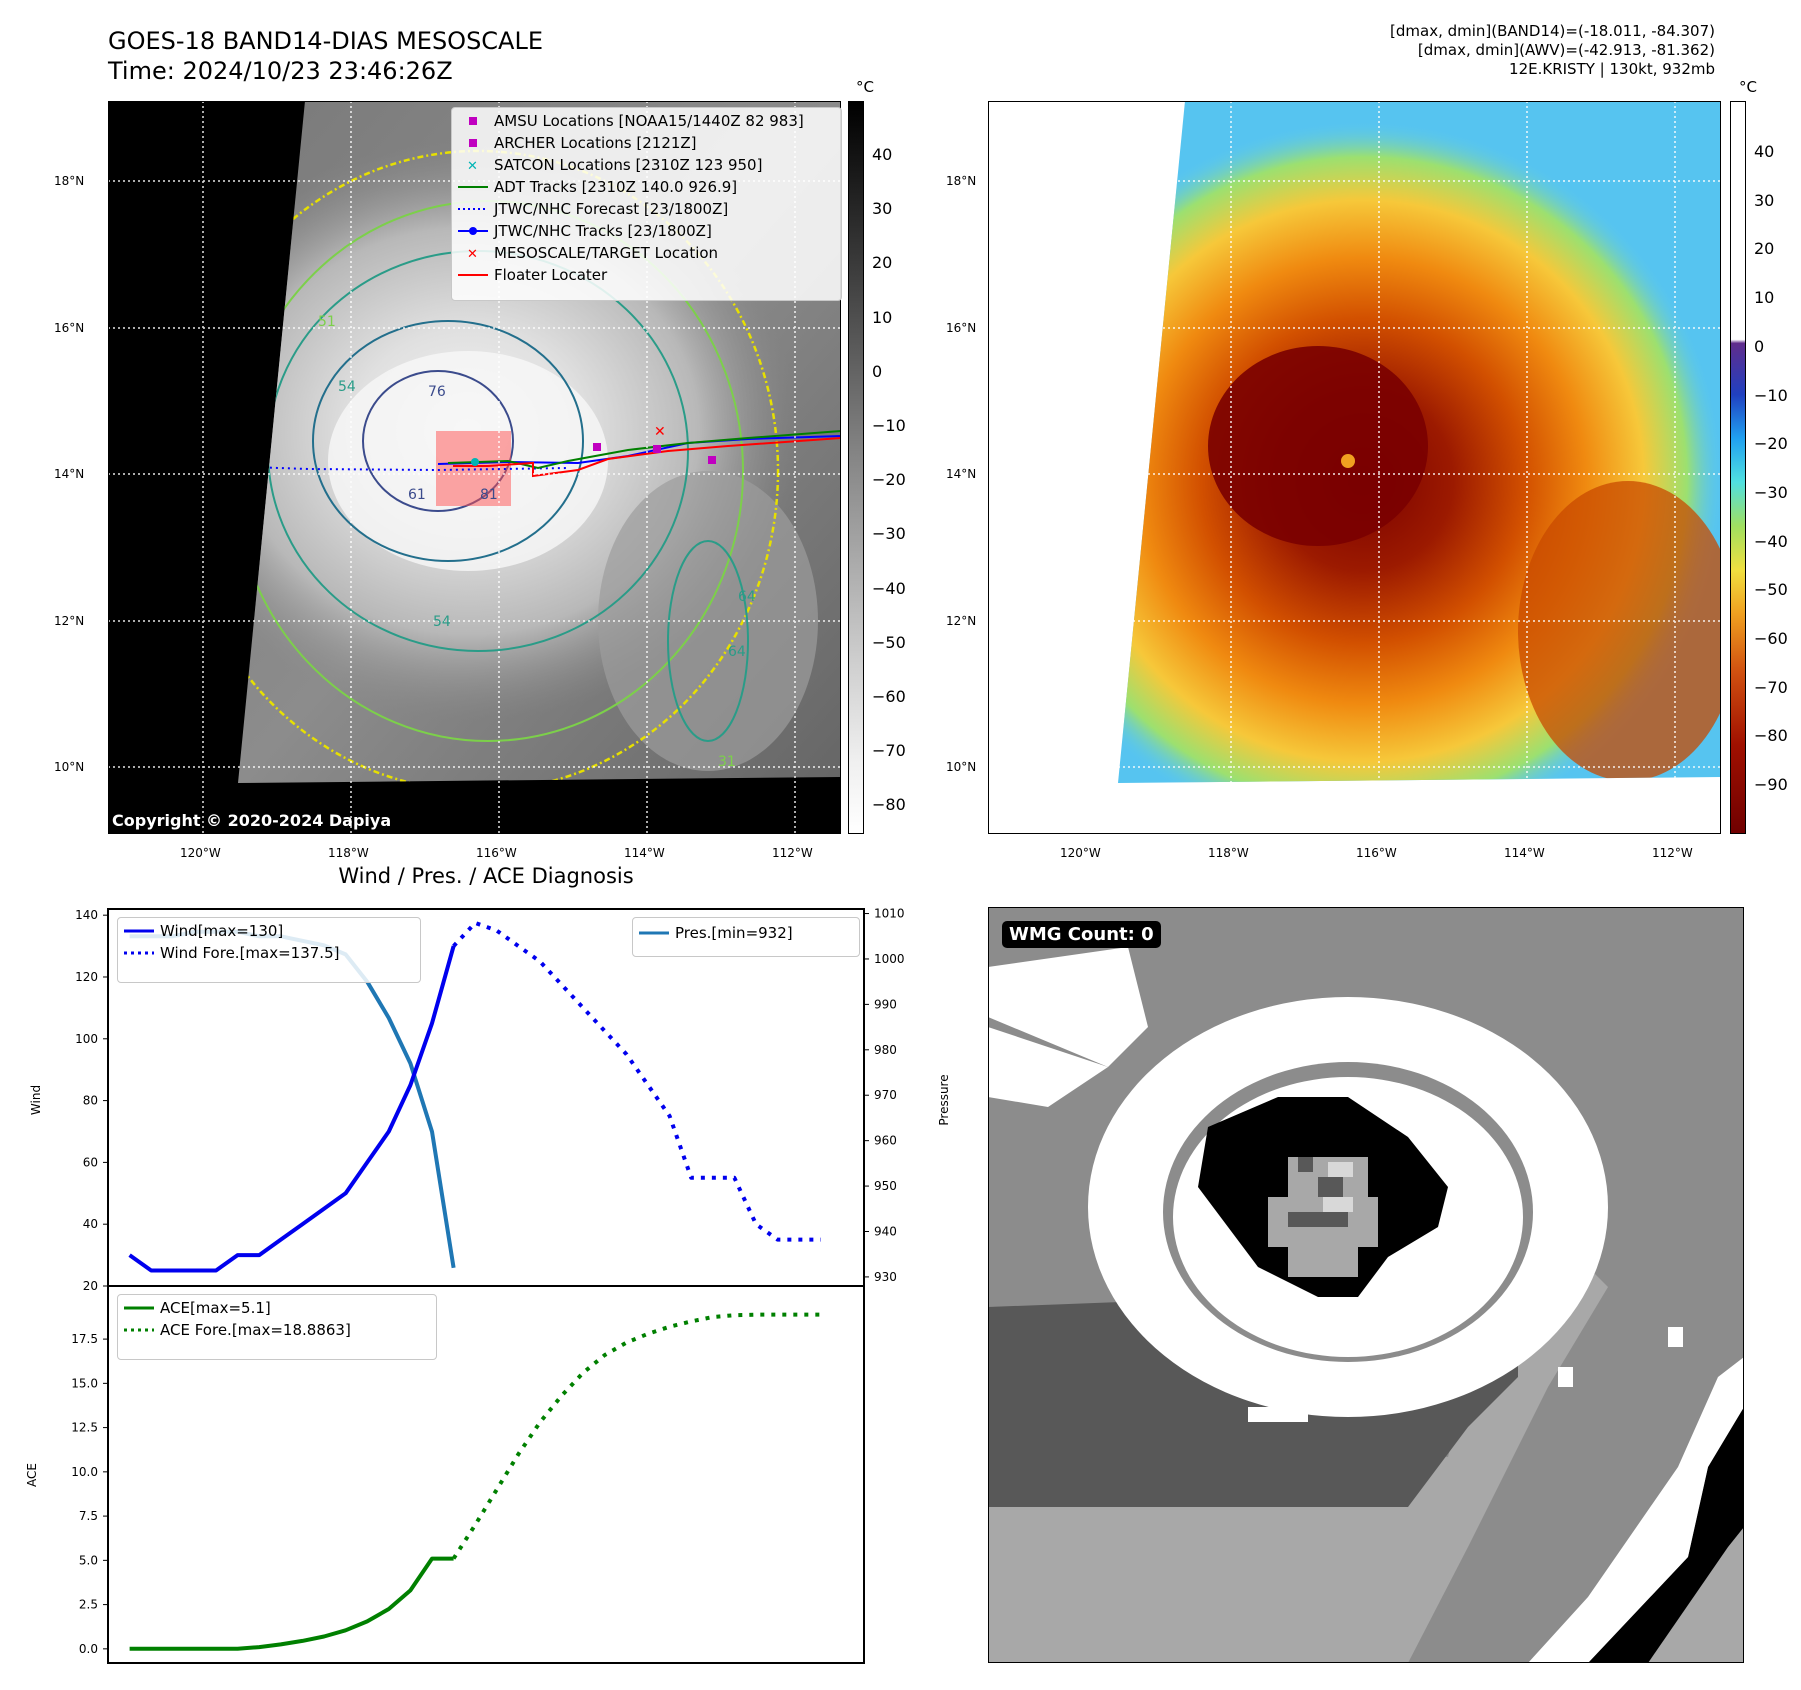 The width and height of the screenshot is (1801, 1690). I want to click on pressure-tick-label: 960, so click(885, 1141).